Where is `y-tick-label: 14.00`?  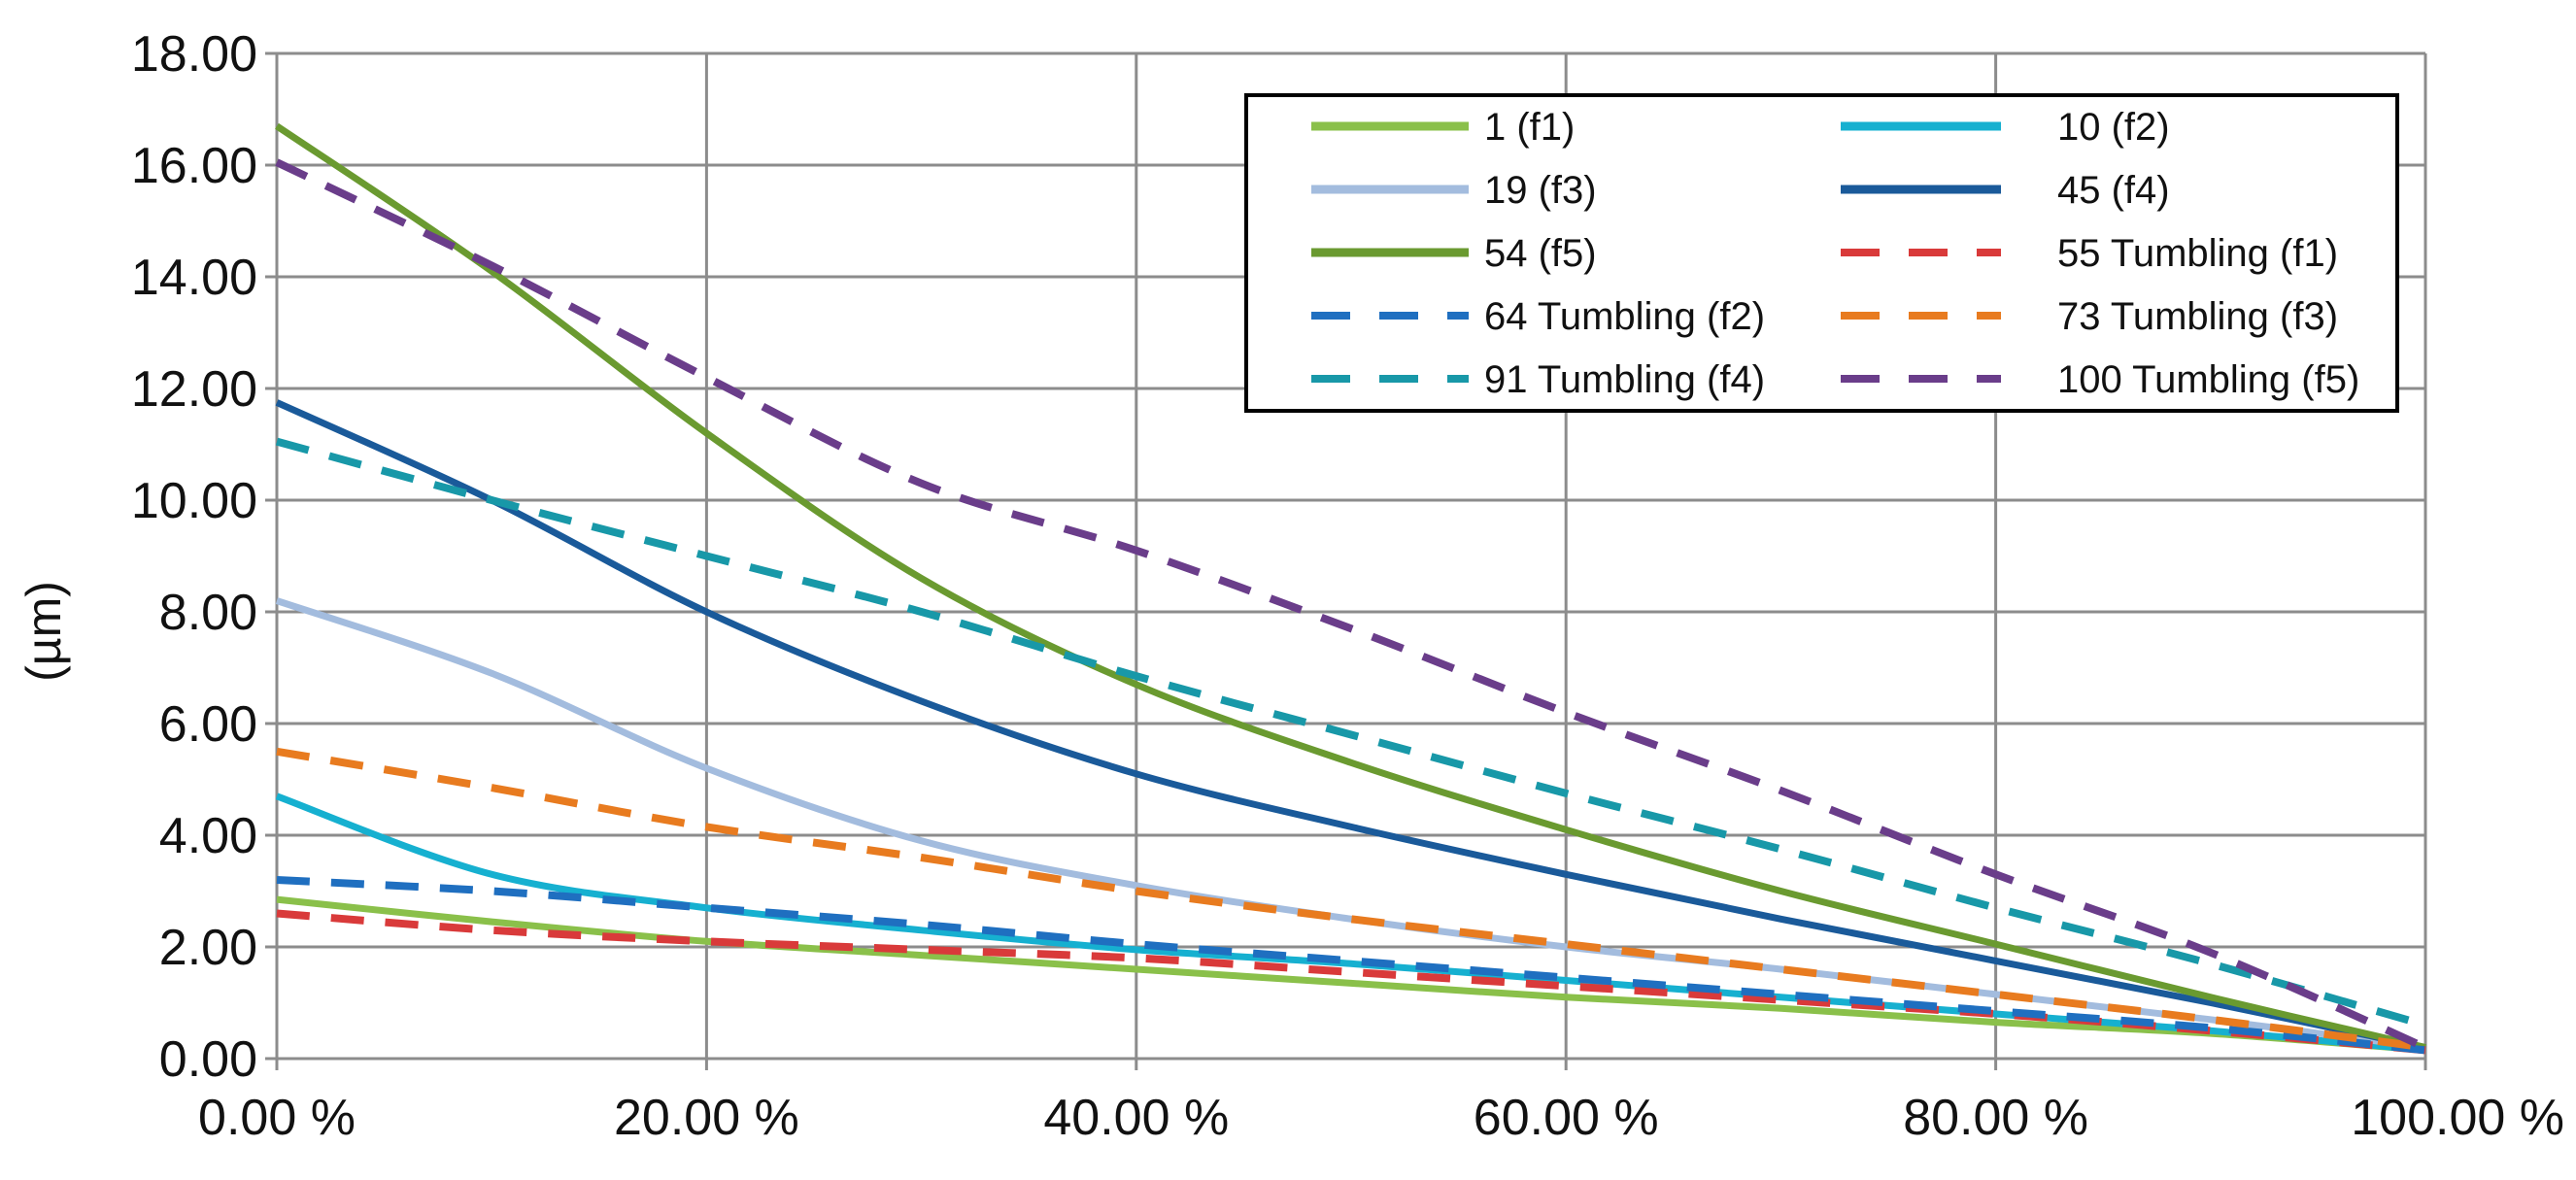 y-tick-label: 14.00 is located at coordinates (194, 278).